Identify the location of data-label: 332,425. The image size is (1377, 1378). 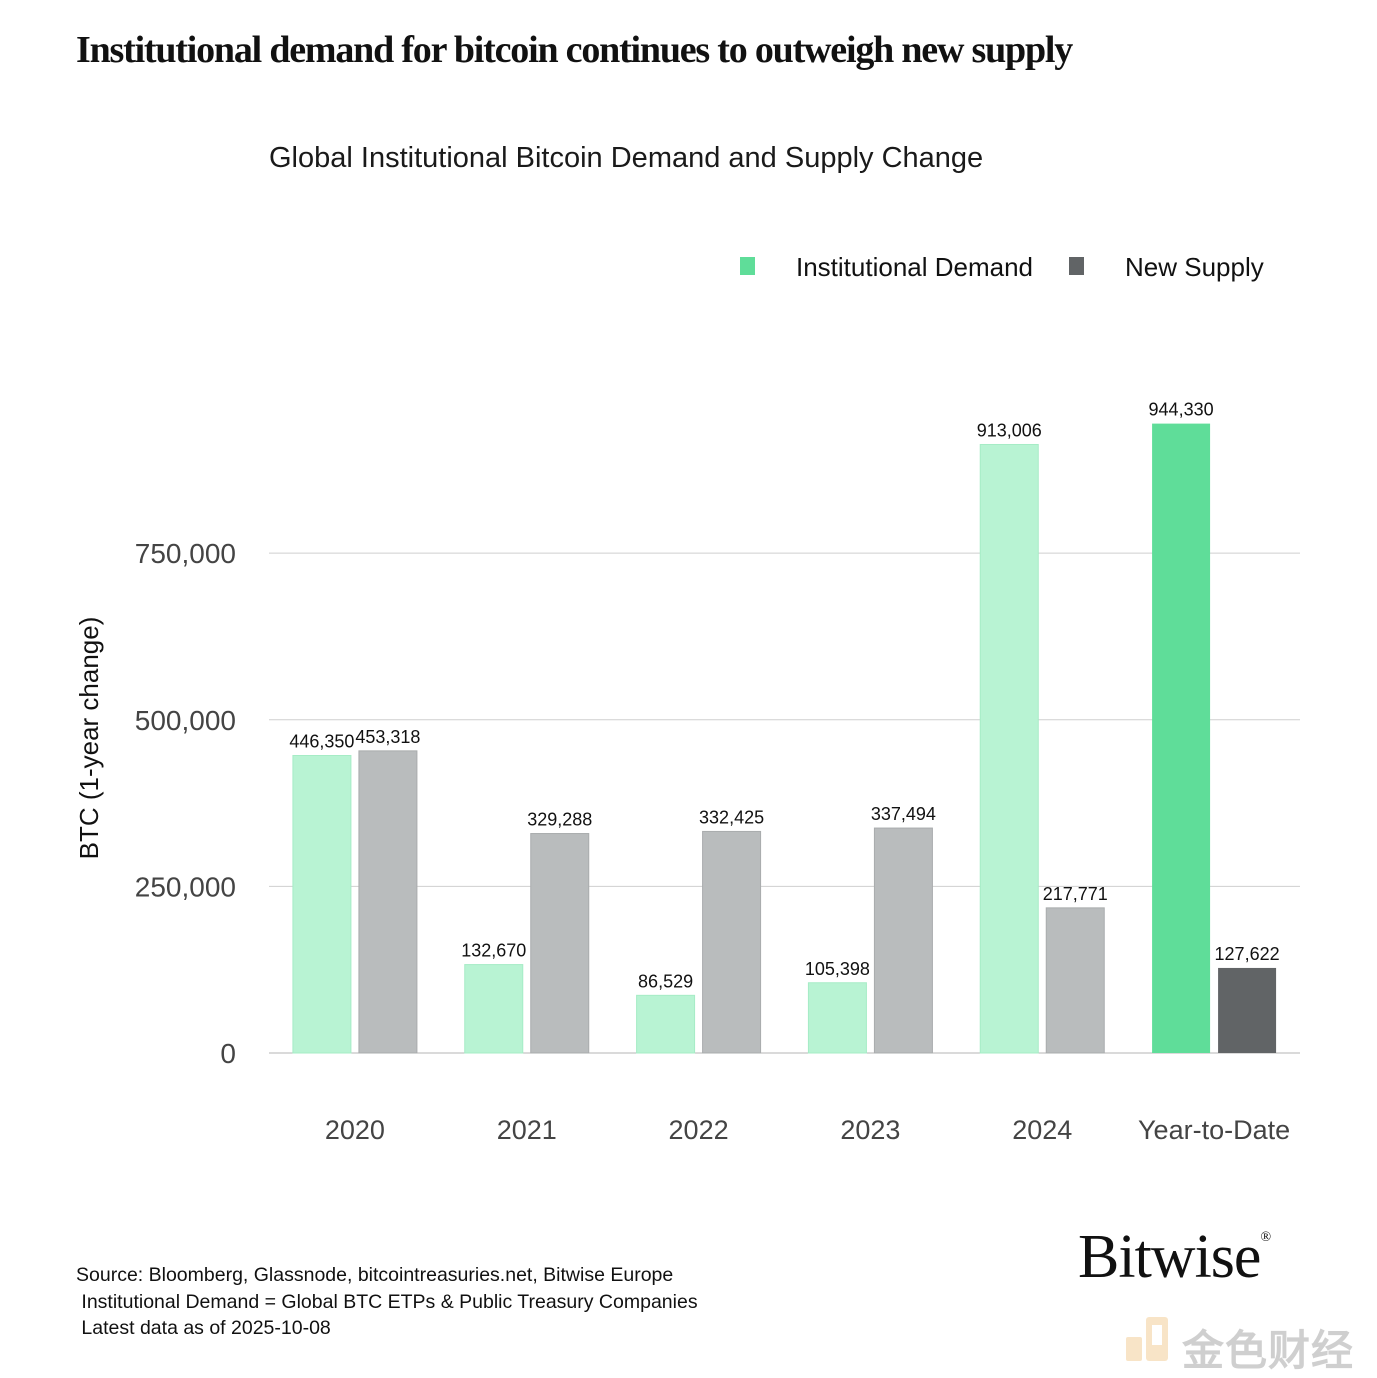
(731, 817).